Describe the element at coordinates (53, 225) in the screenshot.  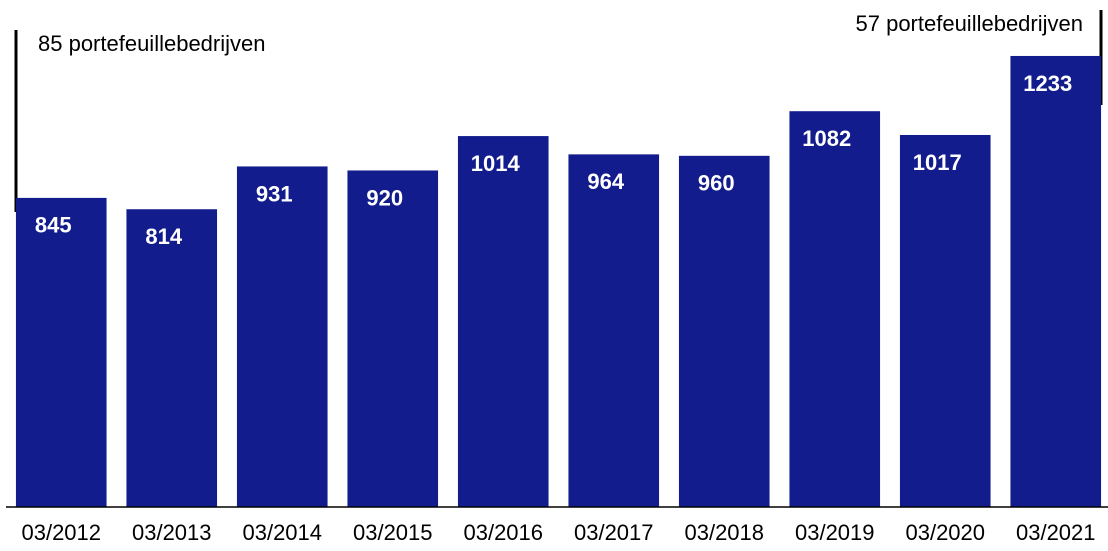
I see `value-label: 845` at that location.